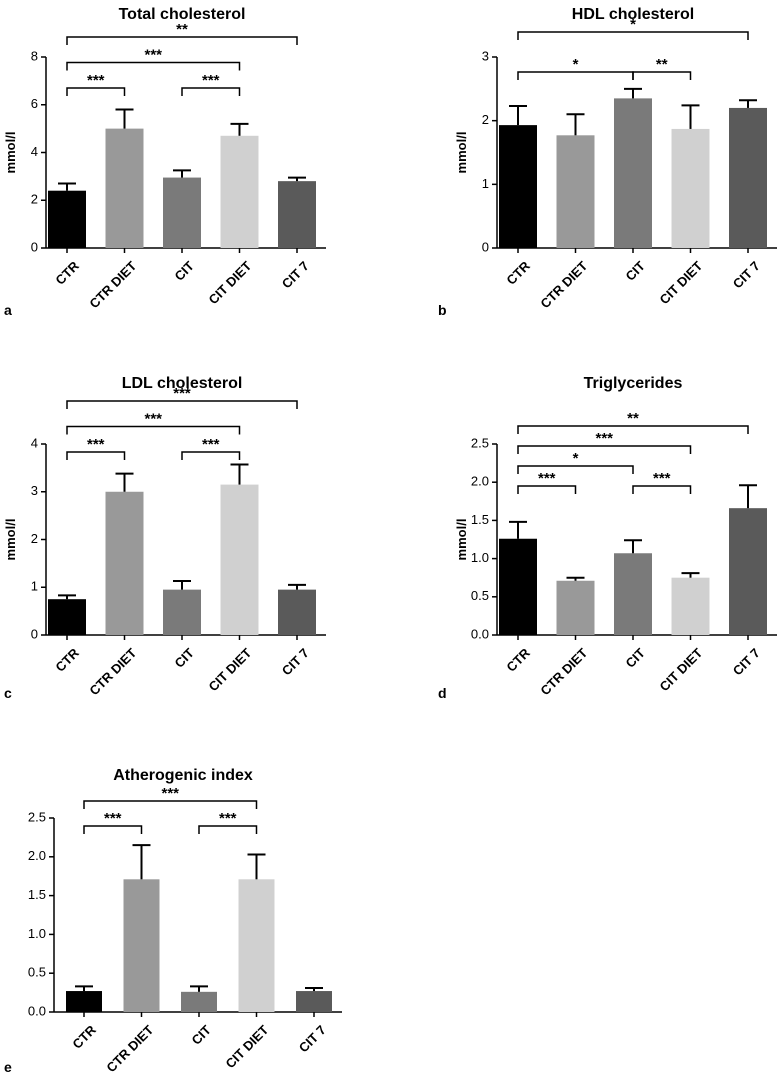  Describe the element at coordinates (633, 14) in the screenshot. I see `chart-title: HDL cholesterol` at that location.